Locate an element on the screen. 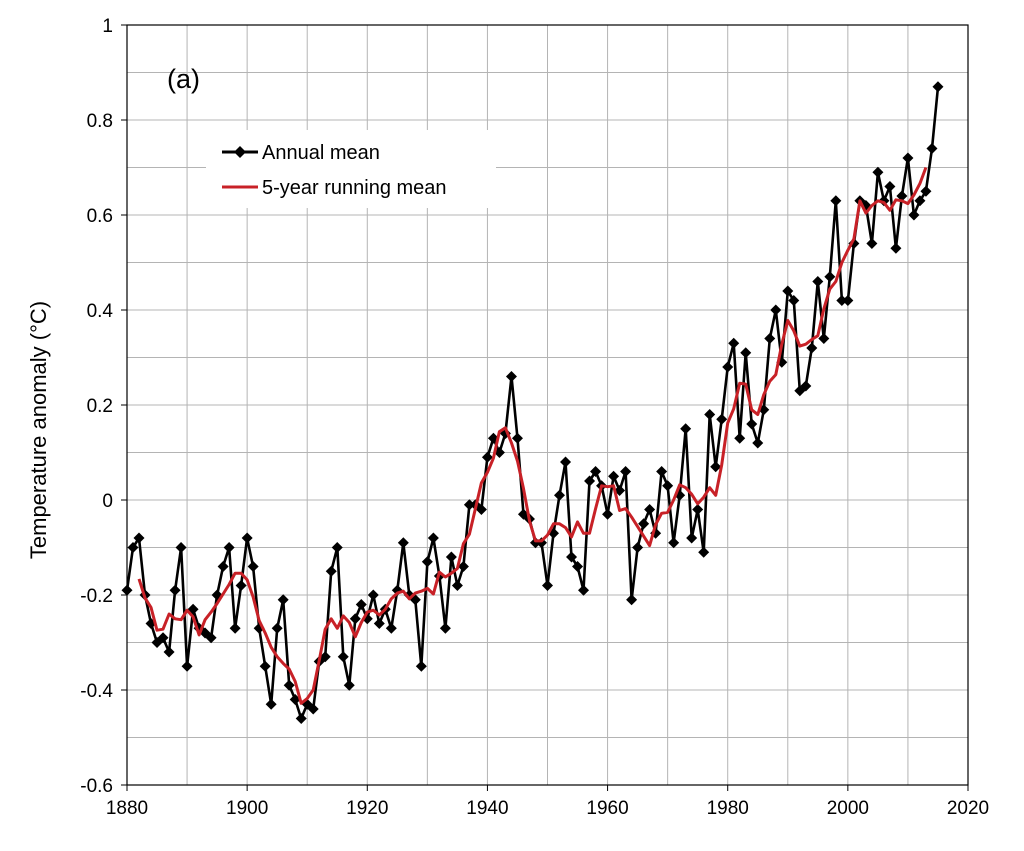 This screenshot has width=1024, height=851. y-tick-label: -0.6 is located at coordinates (96, 786).